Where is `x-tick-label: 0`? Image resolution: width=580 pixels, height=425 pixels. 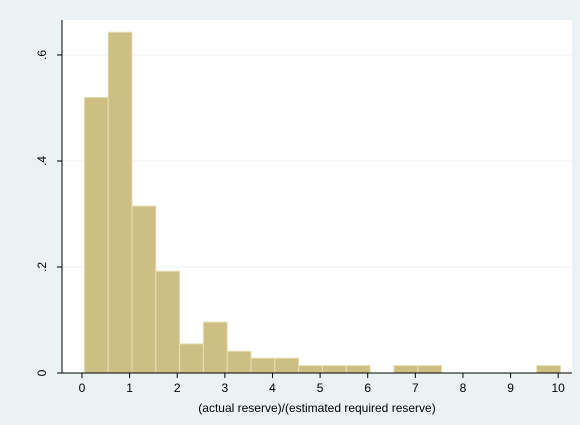
x-tick-label: 0 is located at coordinates (82, 388).